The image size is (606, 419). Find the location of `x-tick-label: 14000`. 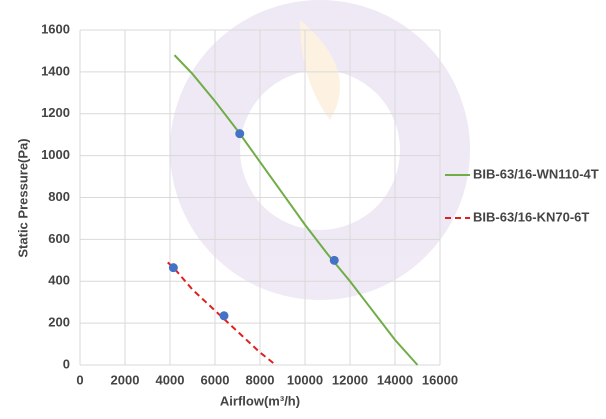

x-tick-label: 14000 is located at coordinates (395, 379).